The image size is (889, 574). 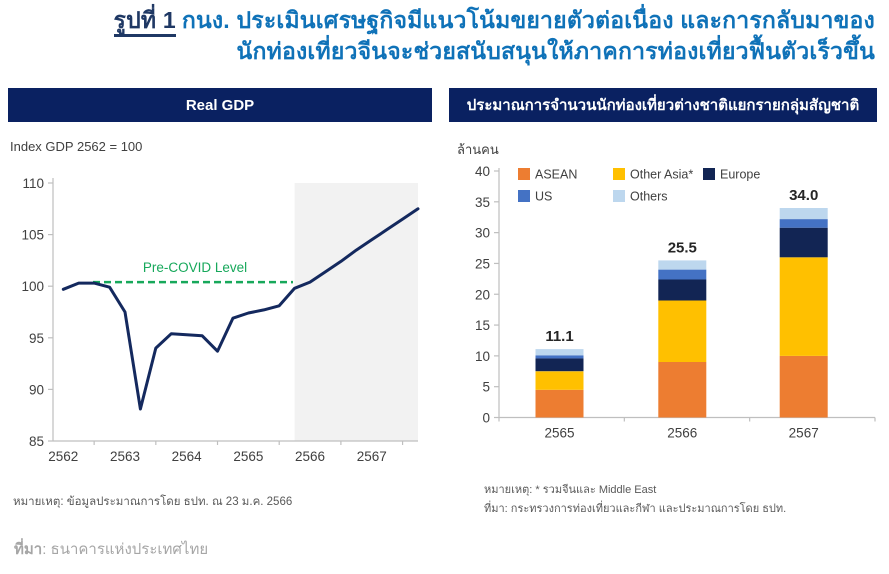 I want to click on y-tick-label: 0, so click(x=486, y=418).